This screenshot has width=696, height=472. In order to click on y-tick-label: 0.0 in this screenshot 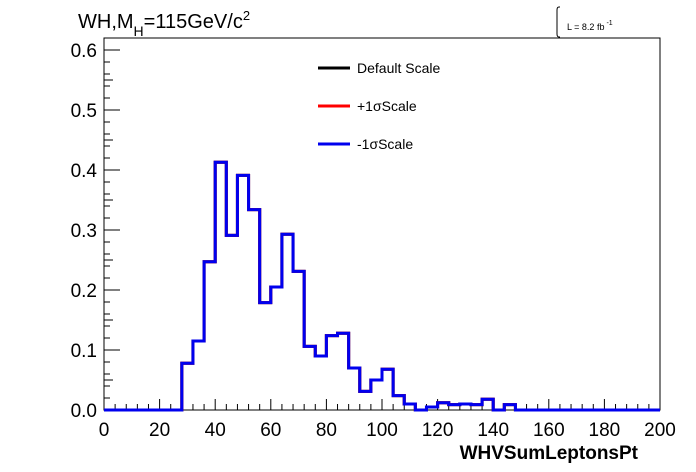, I will do `click(84, 411)`.